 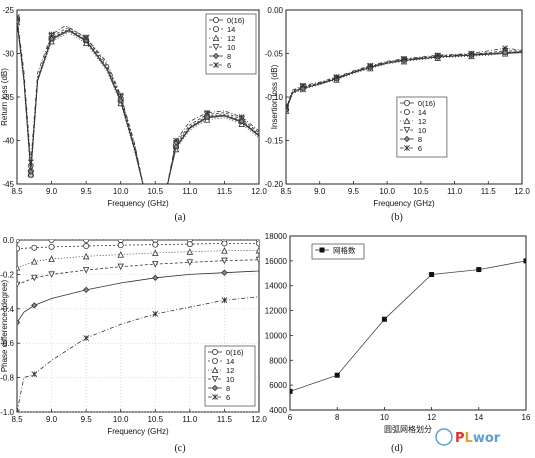 What do you see at coordinates (17, 419) in the screenshot?
I see `x-tick-label: 8.5` at bounding box center [17, 419].